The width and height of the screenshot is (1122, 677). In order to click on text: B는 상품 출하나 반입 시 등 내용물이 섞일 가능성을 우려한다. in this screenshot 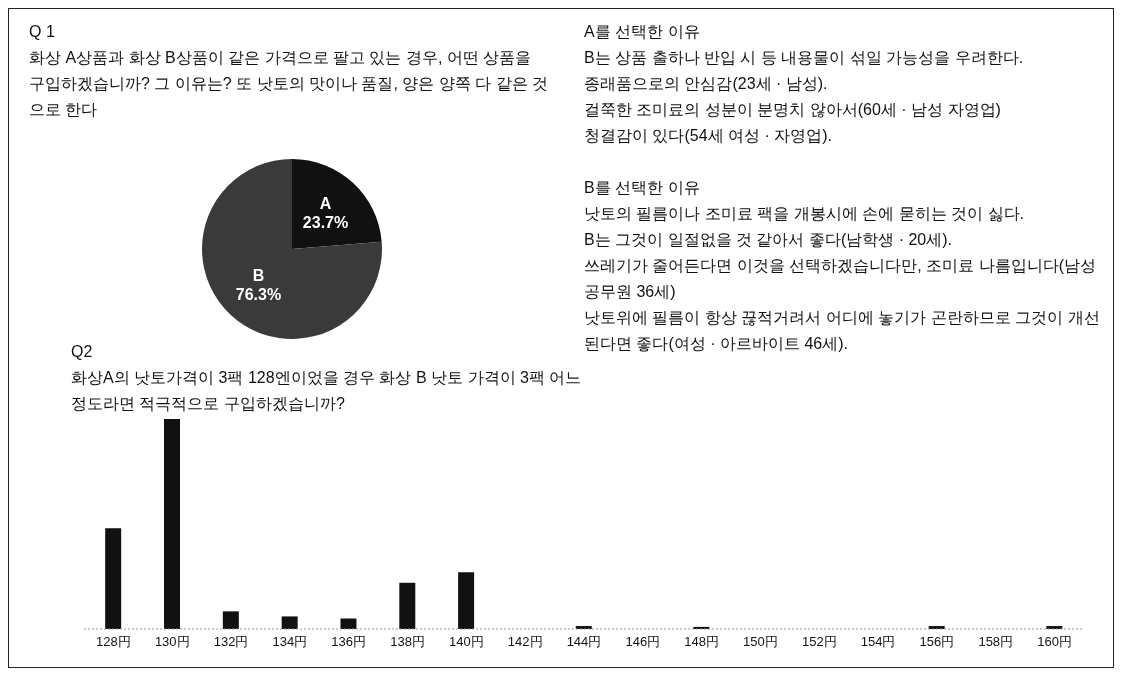, I will do `click(804, 58)`.